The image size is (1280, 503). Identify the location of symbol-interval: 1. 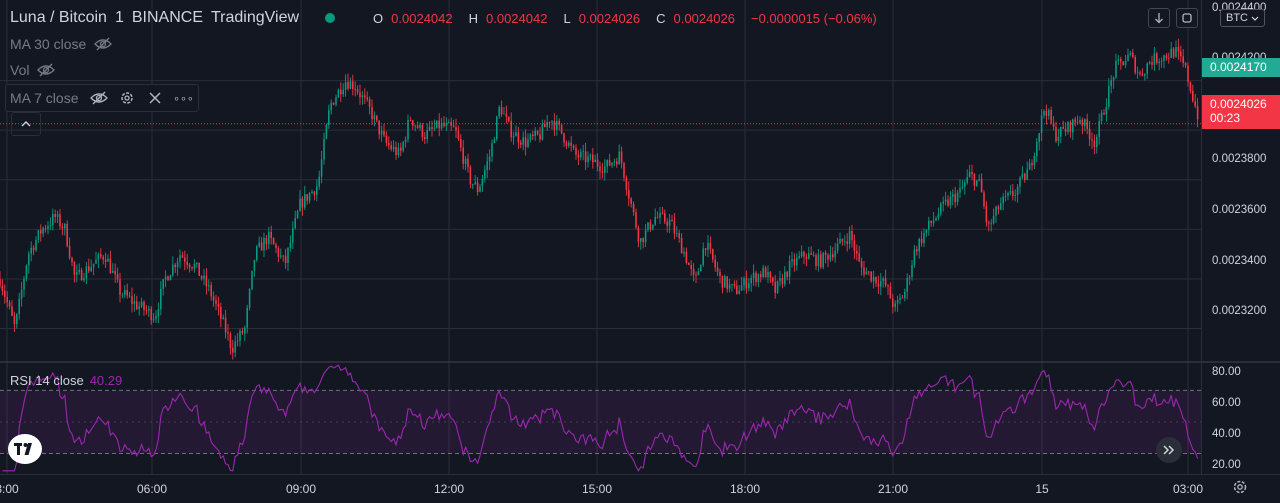
(119, 17).